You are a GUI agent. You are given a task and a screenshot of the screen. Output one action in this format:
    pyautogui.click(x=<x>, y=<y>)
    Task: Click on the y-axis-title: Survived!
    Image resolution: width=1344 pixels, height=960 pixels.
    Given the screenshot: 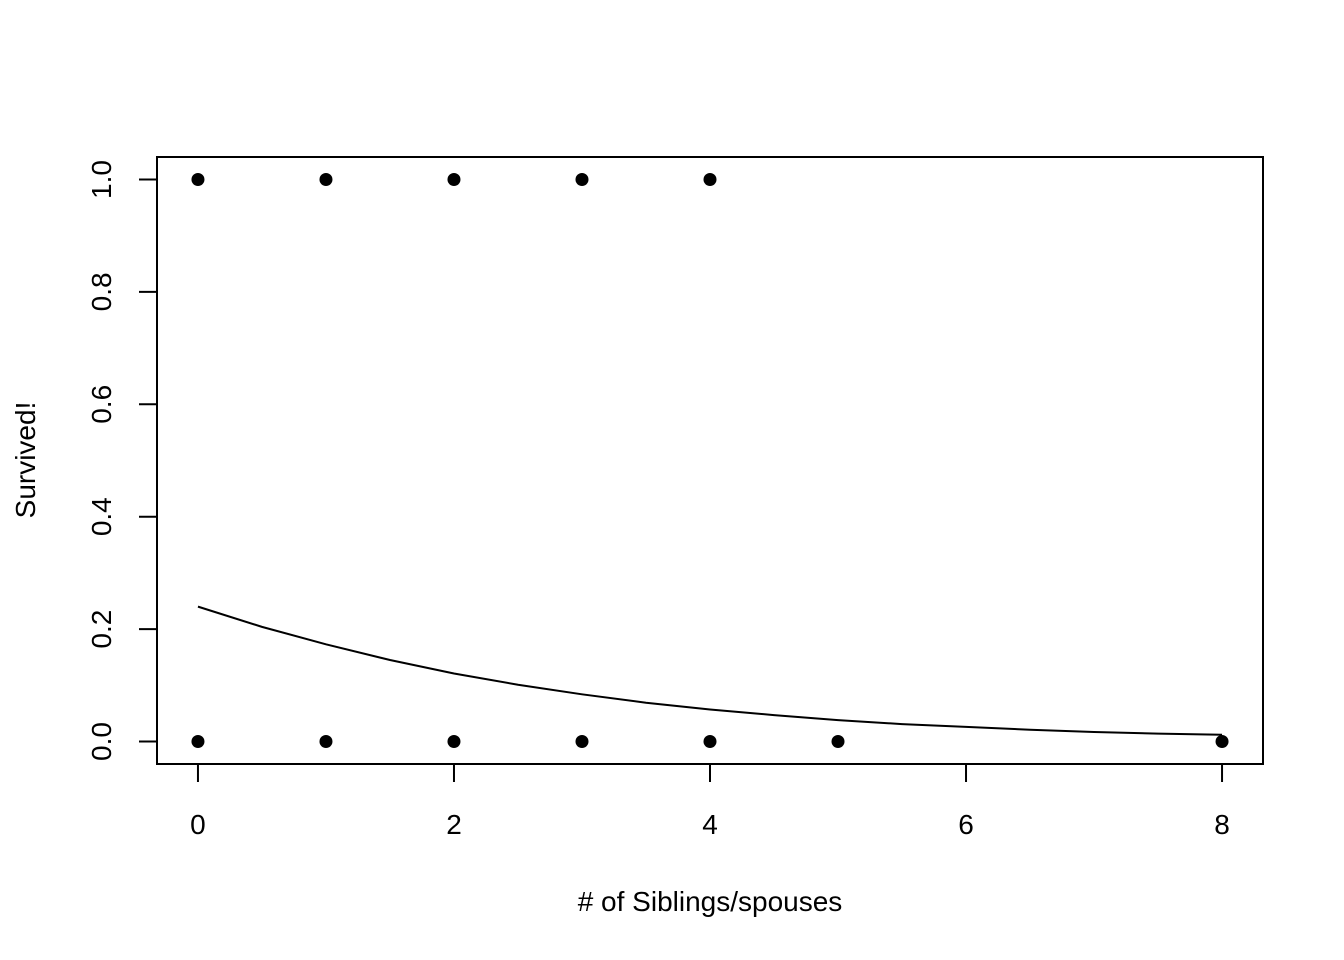 What is the action you would take?
    pyautogui.click(x=25, y=460)
    